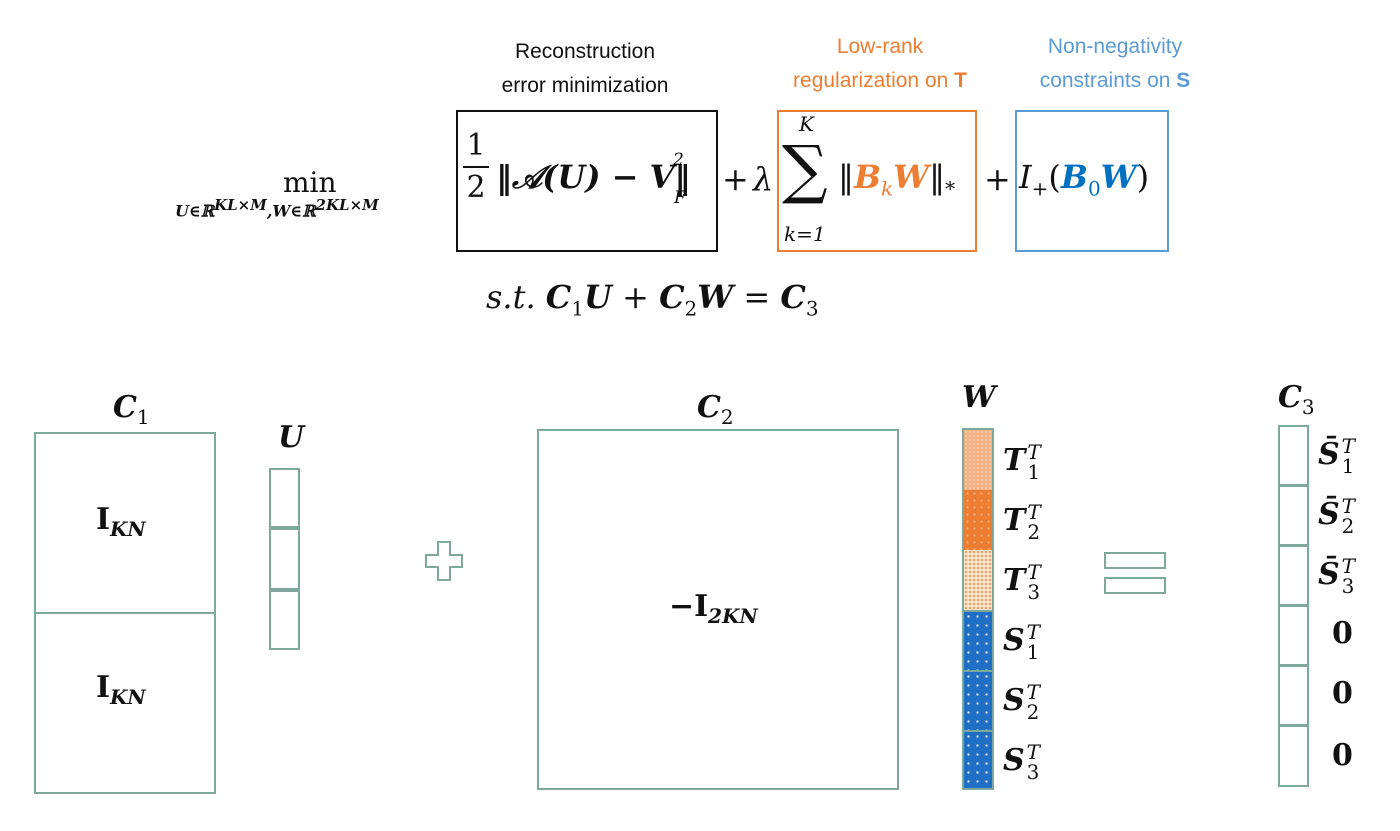  I want to click on lowrank-caption-text: regularization on, so click(871, 80).